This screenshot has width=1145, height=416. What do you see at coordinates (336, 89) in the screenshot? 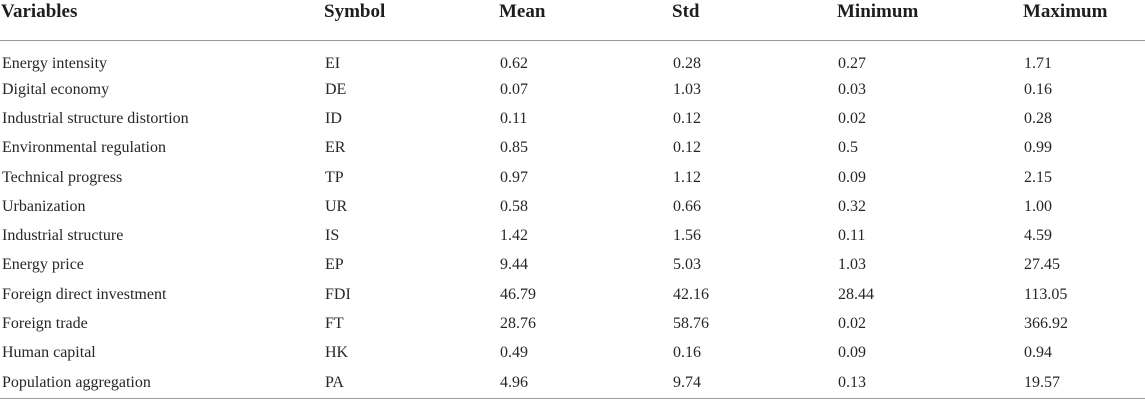
I see `cell-symbol: DE` at bounding box center [336, 89].